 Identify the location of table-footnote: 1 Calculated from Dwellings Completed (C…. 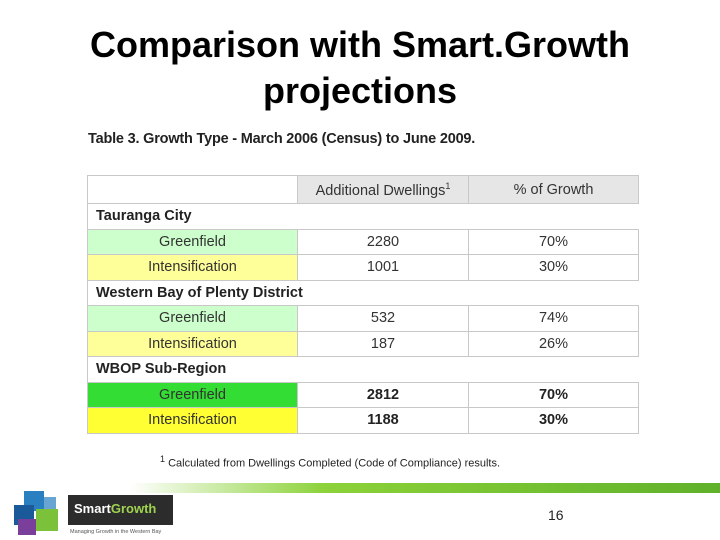
(330, 462).